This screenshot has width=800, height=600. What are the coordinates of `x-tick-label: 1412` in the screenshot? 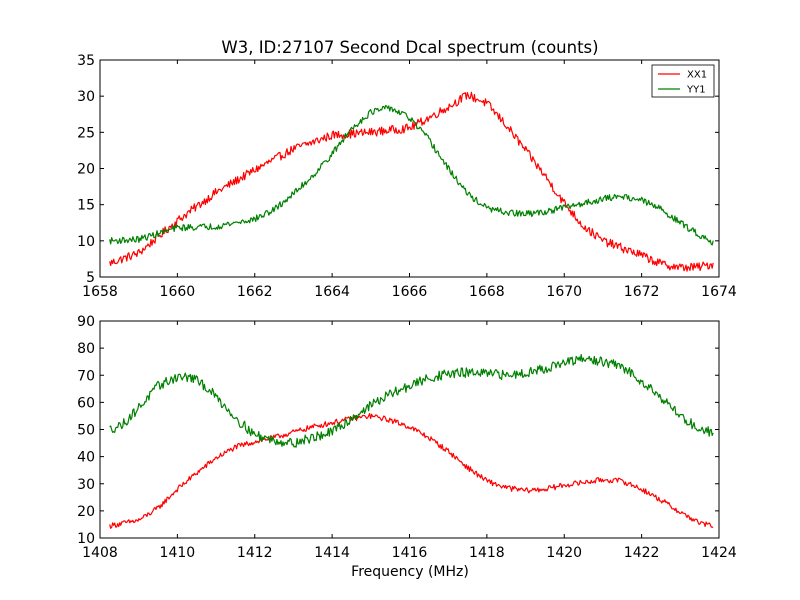 It's located at (255, 553).